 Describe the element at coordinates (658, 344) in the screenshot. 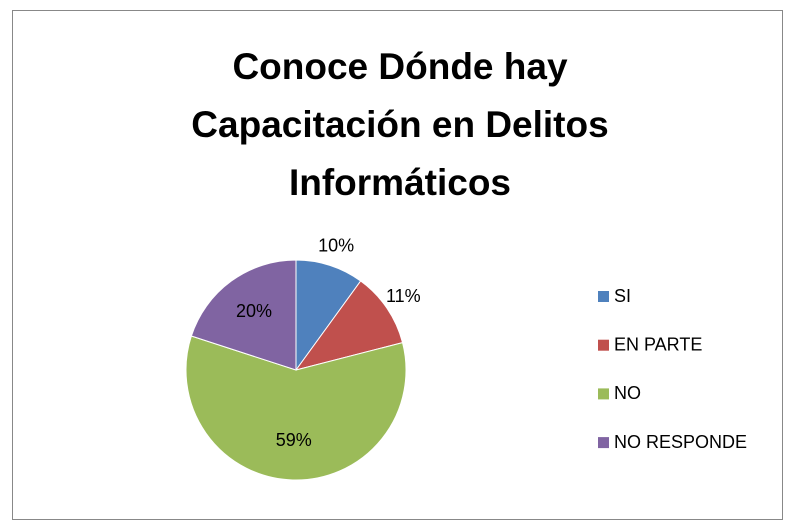

I see `legend-label: EN PARTE` at that location.